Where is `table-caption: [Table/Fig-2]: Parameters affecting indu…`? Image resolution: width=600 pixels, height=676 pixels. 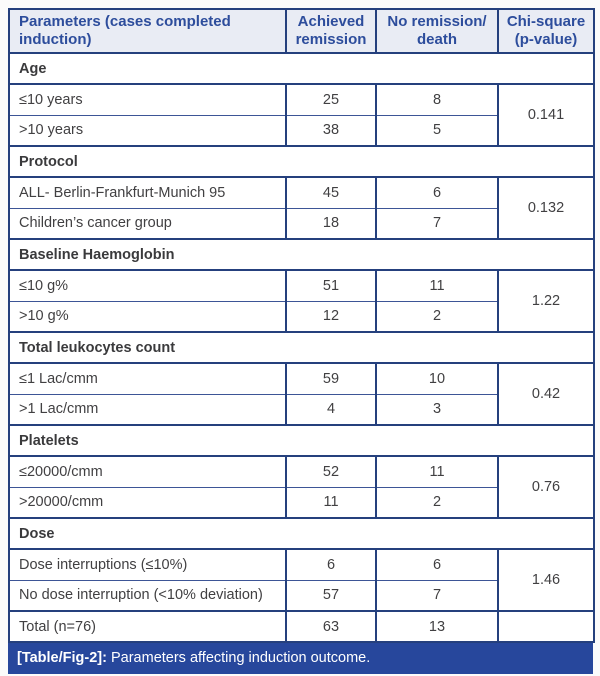
table-caption: [Table/Fig-2]: Parameters affecting indu… is located at coordinates (300, 658).